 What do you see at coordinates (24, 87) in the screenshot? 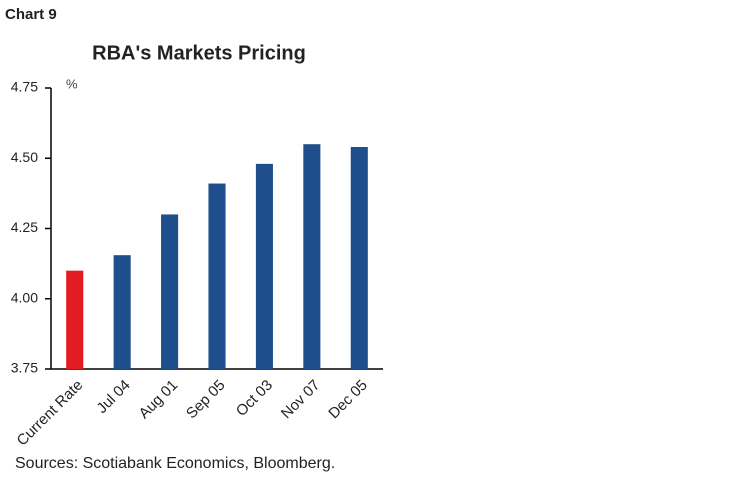
I see `y-tick-label: 4.75` at bounding box center [24, 87].